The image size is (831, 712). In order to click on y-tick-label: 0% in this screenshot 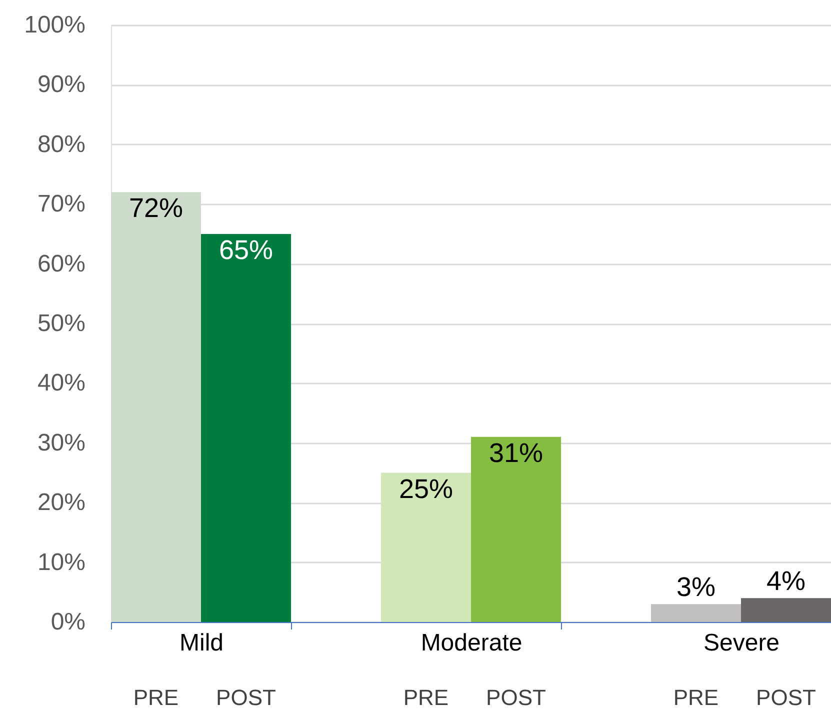, I will do `click(68, 622)`.